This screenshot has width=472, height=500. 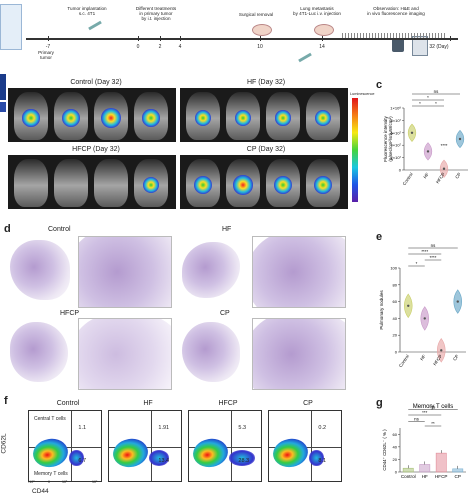 What do you see at coordinates (393, 268) in the screenshot?
I see `y-tick-label: 100` at bounding box center [393, 268].